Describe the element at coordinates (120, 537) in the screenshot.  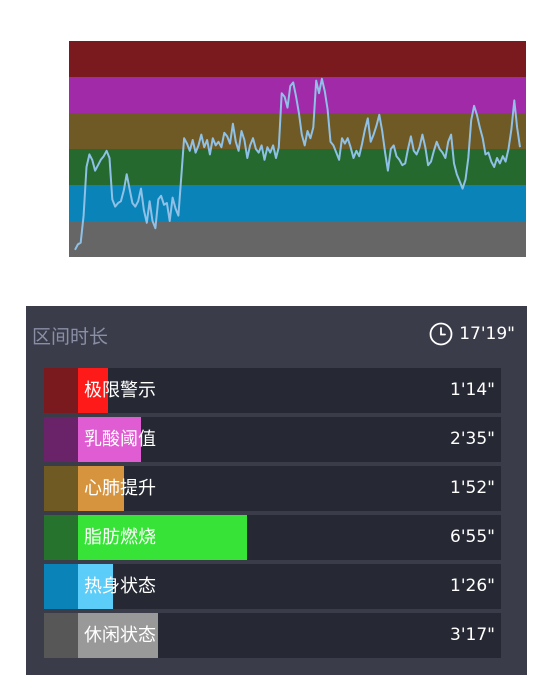
I see `zone-label: 脂肪燃烧` at that location.